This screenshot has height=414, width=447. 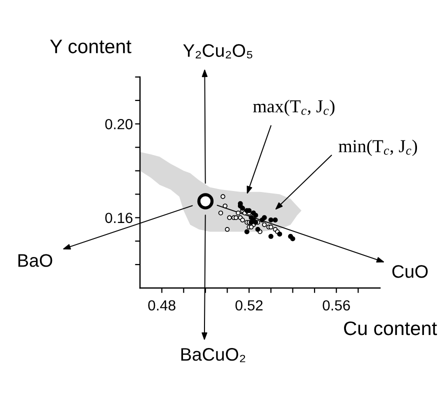 I want to click on annotation: min(T$_{c}$, J$_{c}$), so click(x=378, y=148).